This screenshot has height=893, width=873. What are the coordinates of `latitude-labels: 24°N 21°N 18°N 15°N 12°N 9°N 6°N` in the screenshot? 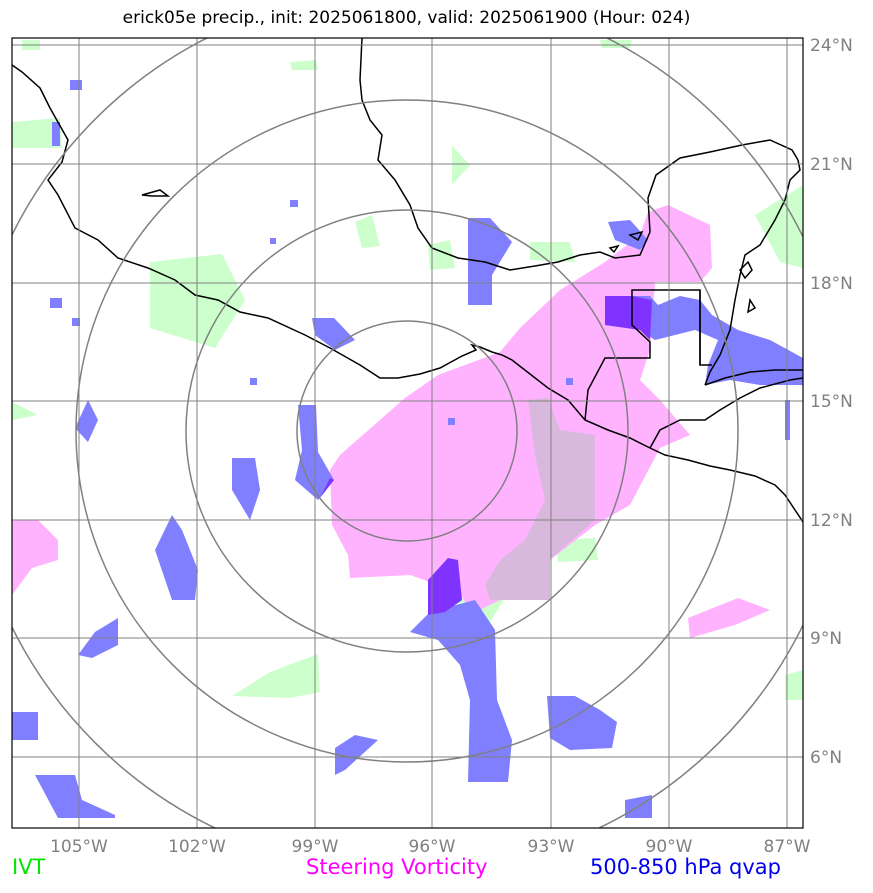 It's located at (831, 402).